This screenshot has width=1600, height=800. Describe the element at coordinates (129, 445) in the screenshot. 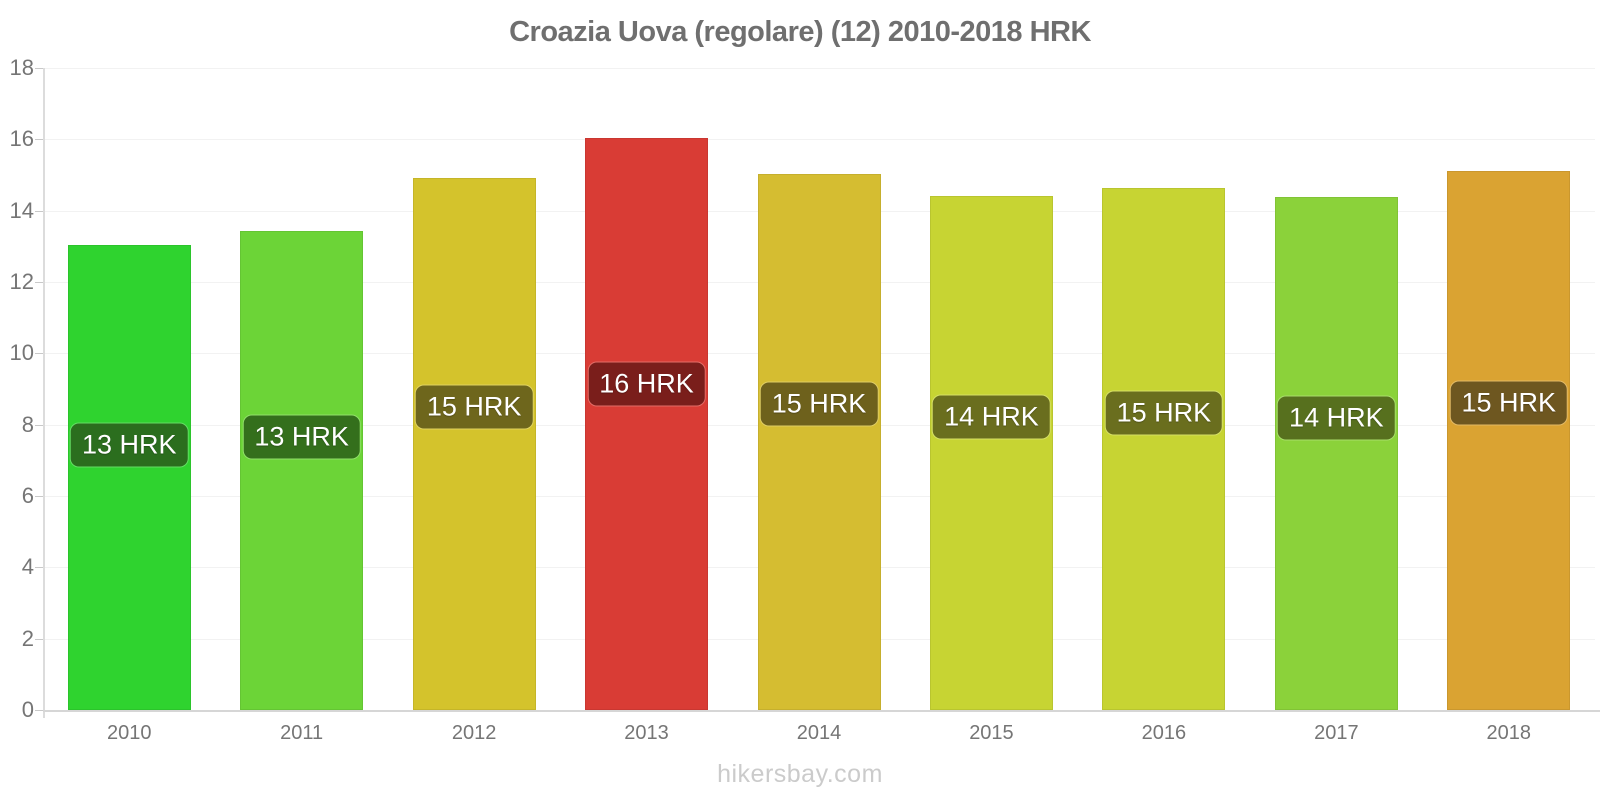

I see `bar-value-badge-2010: 13 HRK` at that location.